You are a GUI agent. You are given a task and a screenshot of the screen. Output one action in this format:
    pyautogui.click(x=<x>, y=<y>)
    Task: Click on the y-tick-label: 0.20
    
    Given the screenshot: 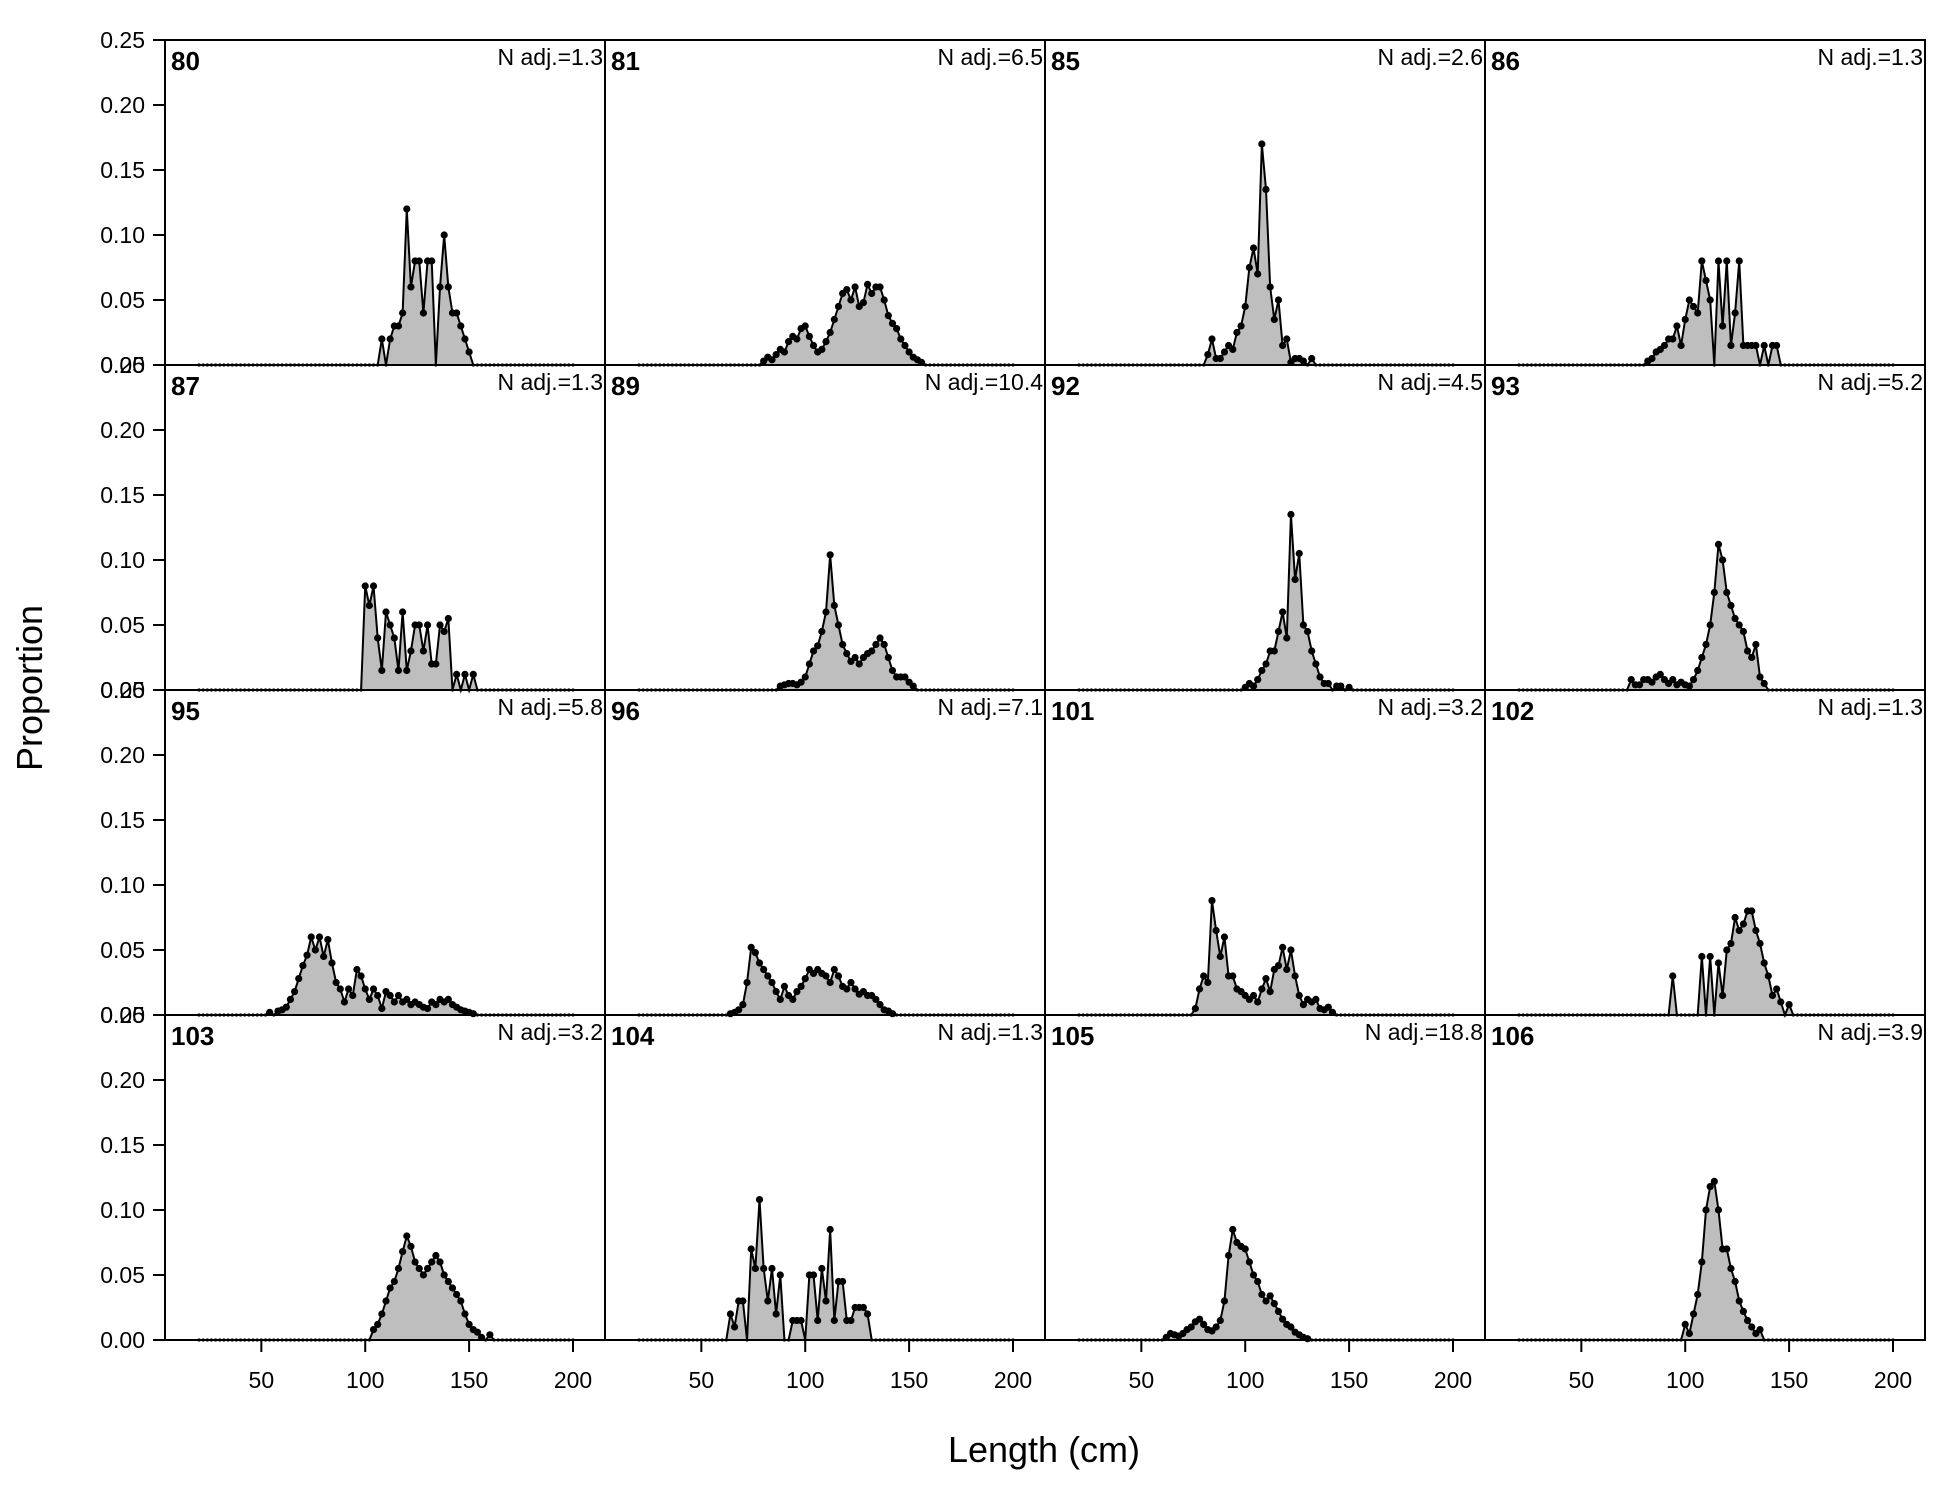 What is the action you would take?
    pyautogui.click(x=122, y=1080)
    